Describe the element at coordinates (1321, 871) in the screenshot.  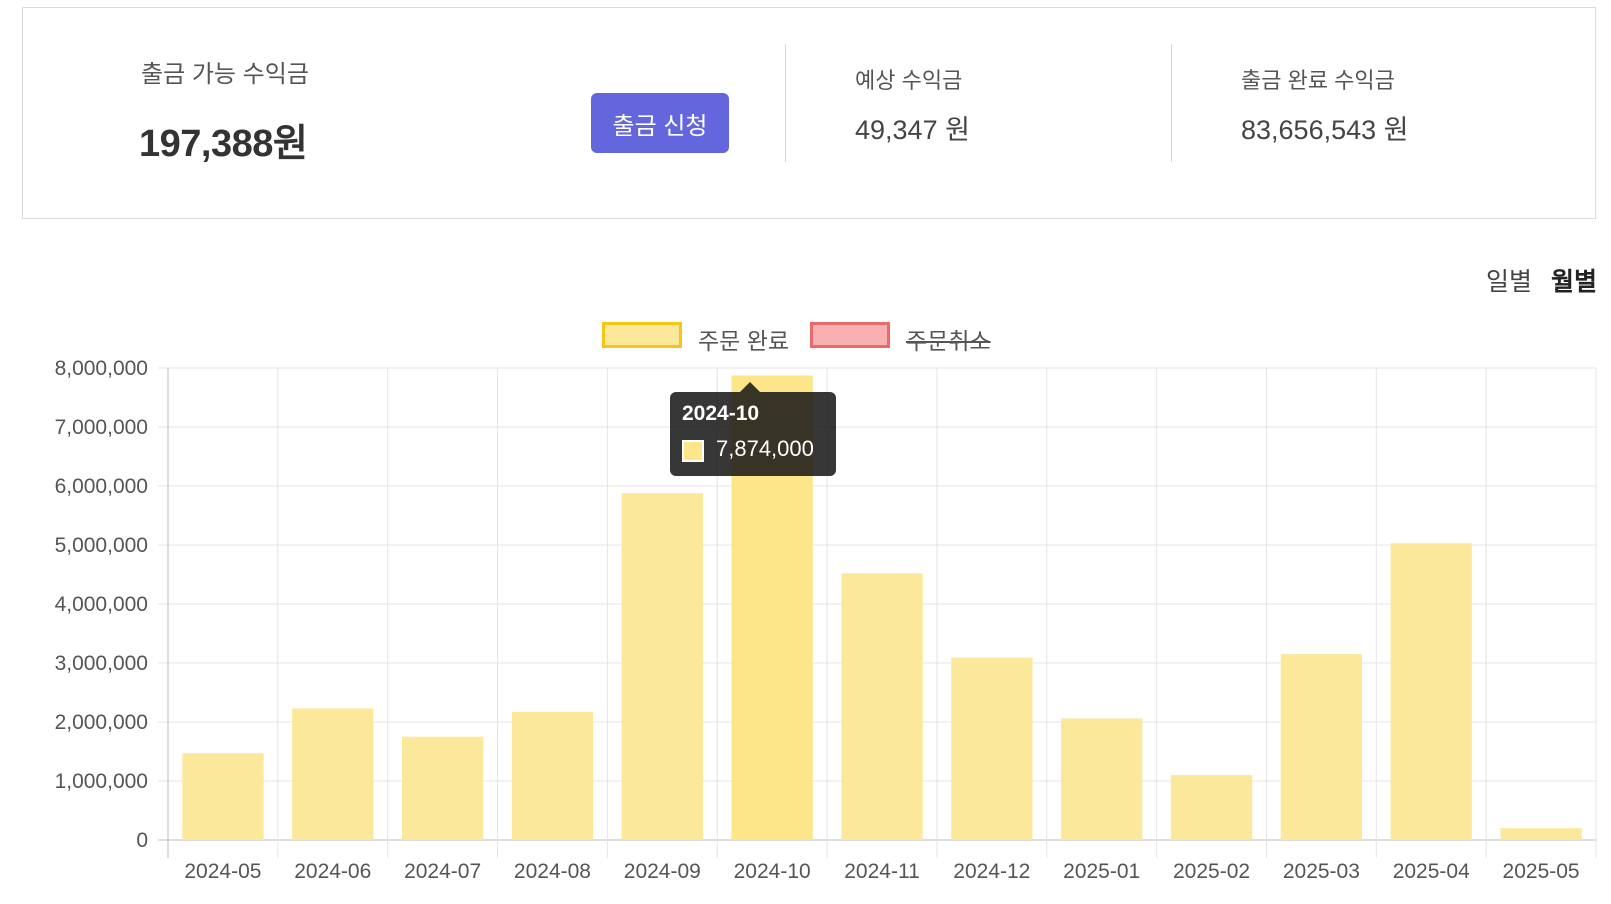
I see `x-tick-label: 2025-03` at that location.